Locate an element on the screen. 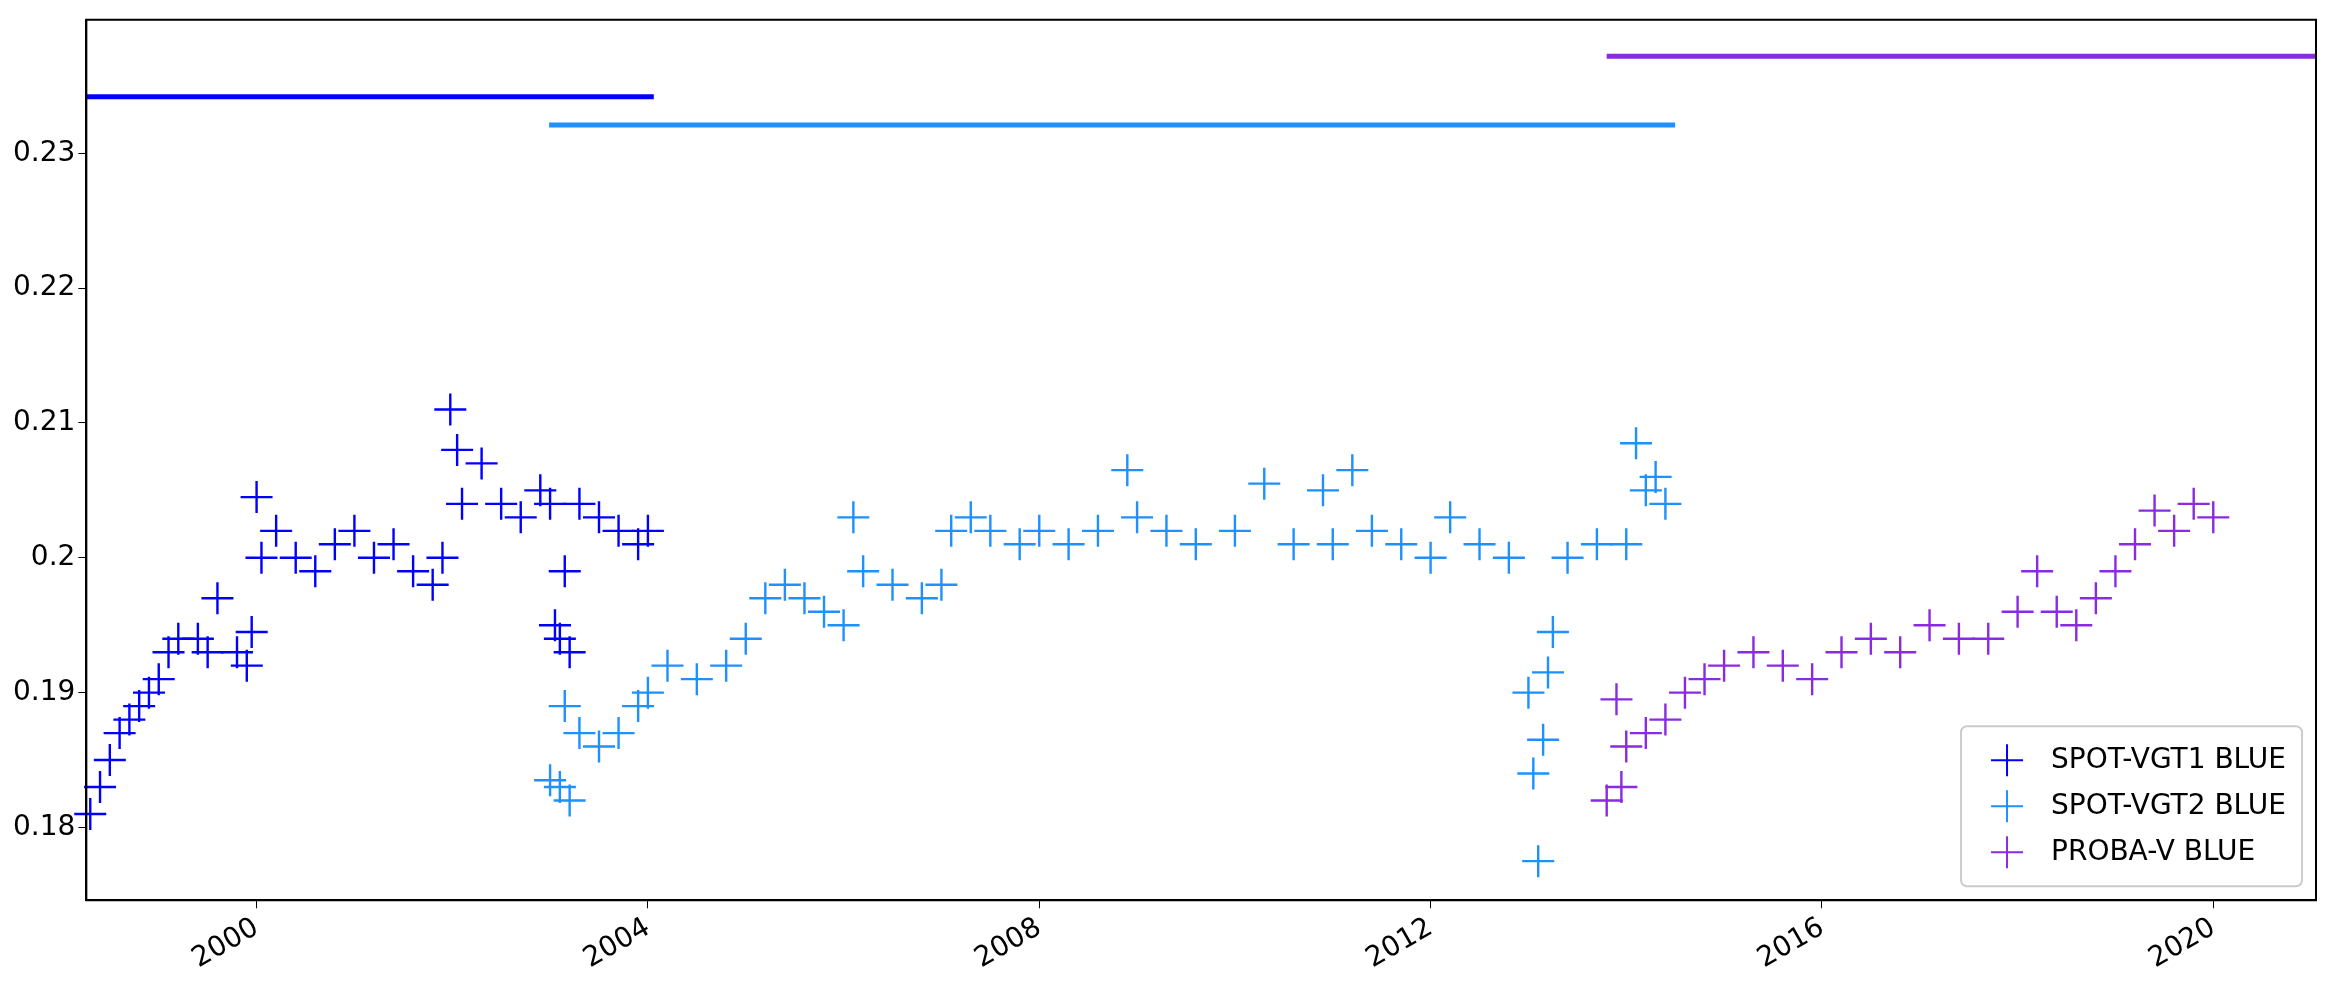 The image size is (2330, 989). y-tick-label: 0.22 is located at coordinates (44, 286).